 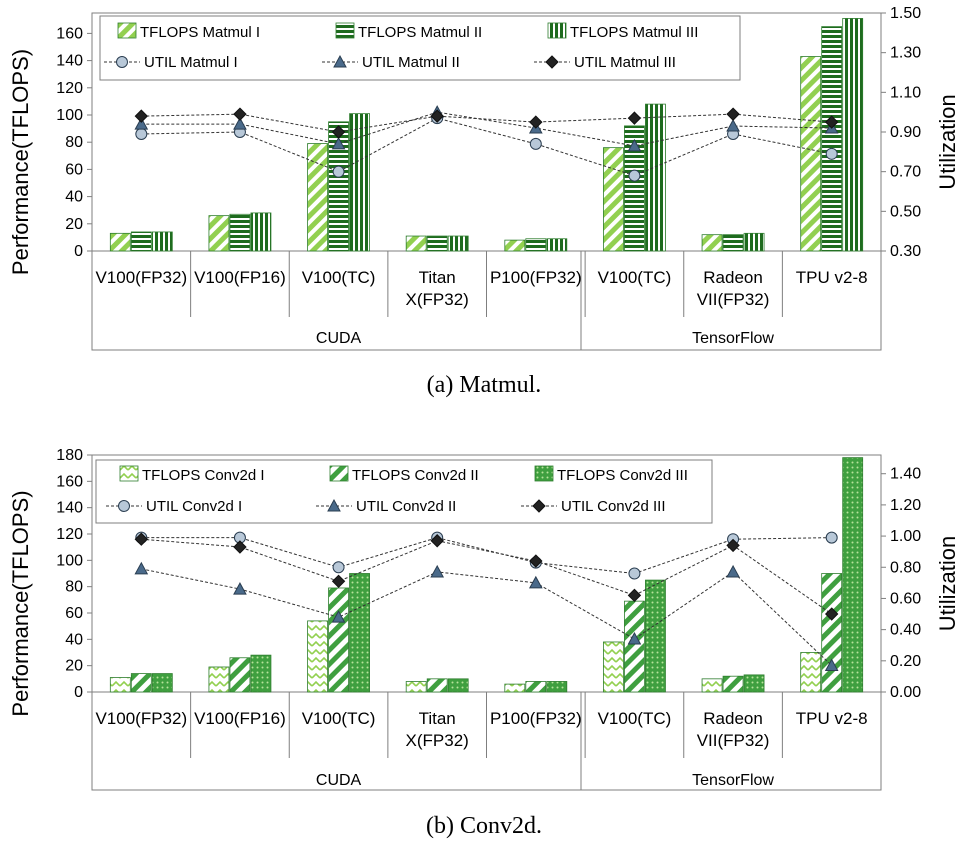 What do you see at coordinates (78, 251) in the screenshot?
I see `y-tick-label: 0` at bounding box center [78, 251].